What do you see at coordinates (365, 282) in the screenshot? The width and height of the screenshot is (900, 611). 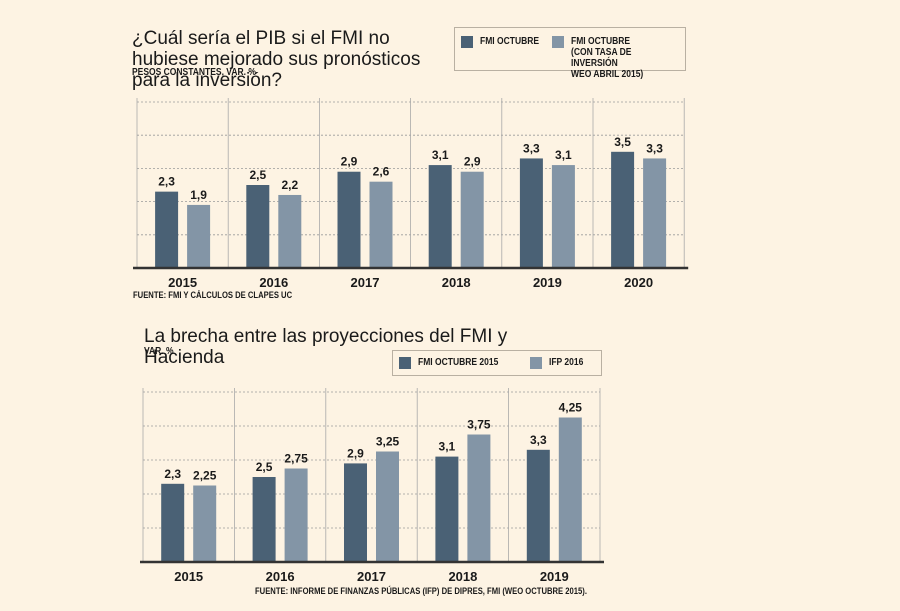 I see `chart1-tick-label-2017: 2017` at bounding box center [365, 282].